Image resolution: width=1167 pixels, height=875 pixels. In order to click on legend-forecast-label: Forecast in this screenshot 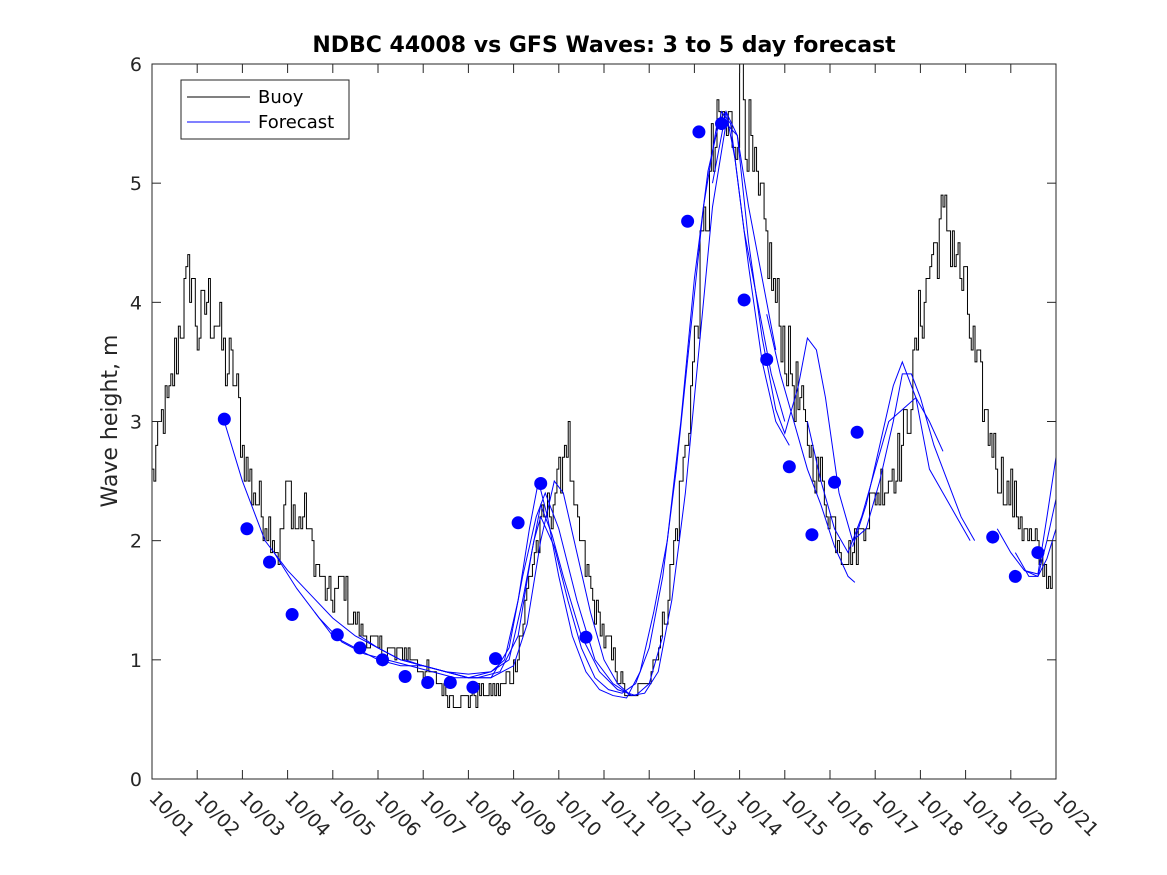, I will do `click(296, 122)`.